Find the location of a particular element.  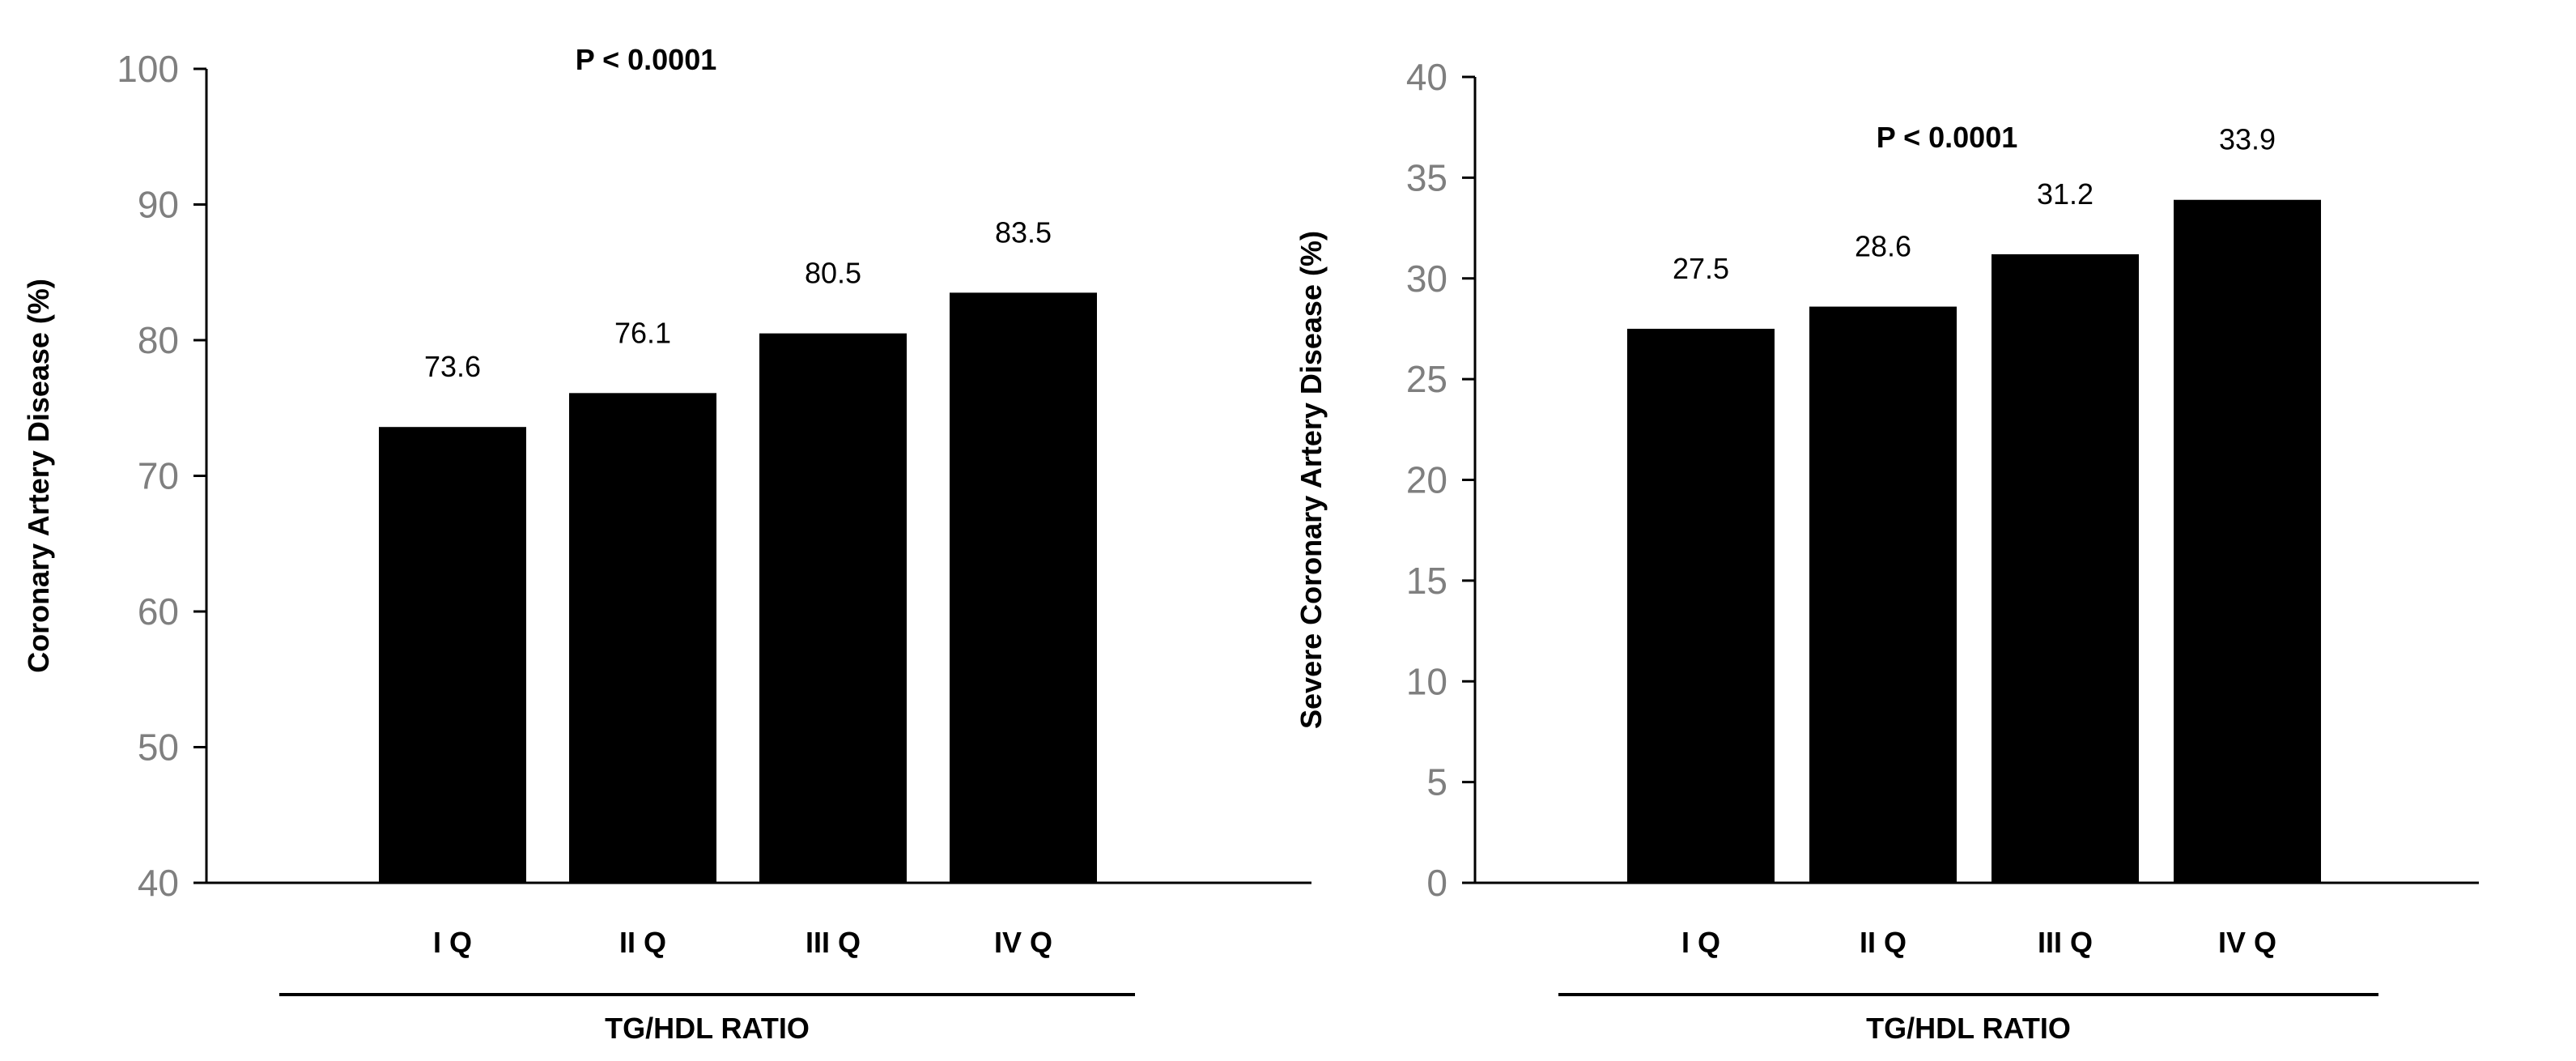

y-tick-label: 90 is located at coordinates (158, 205).